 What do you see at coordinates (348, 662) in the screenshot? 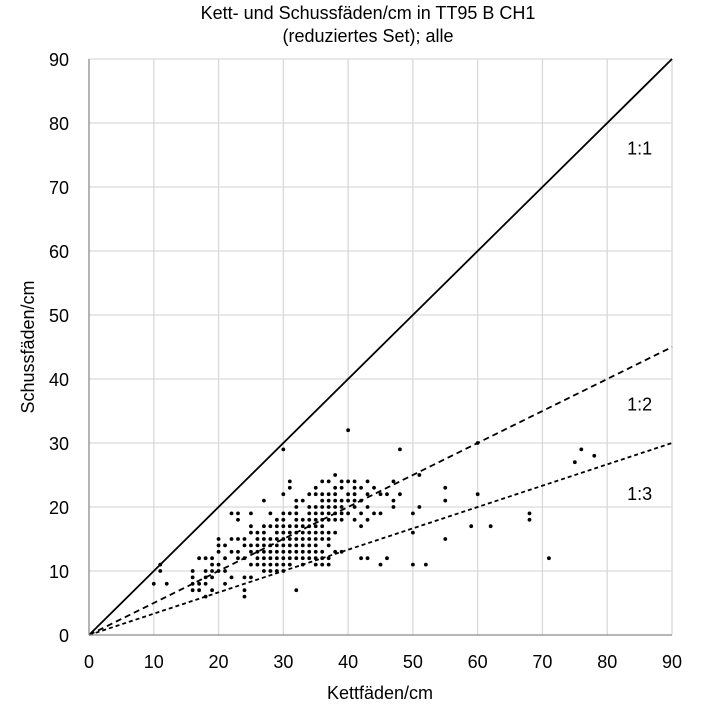
I see `x-tick-label: 40` at bounding box center [348, 662].